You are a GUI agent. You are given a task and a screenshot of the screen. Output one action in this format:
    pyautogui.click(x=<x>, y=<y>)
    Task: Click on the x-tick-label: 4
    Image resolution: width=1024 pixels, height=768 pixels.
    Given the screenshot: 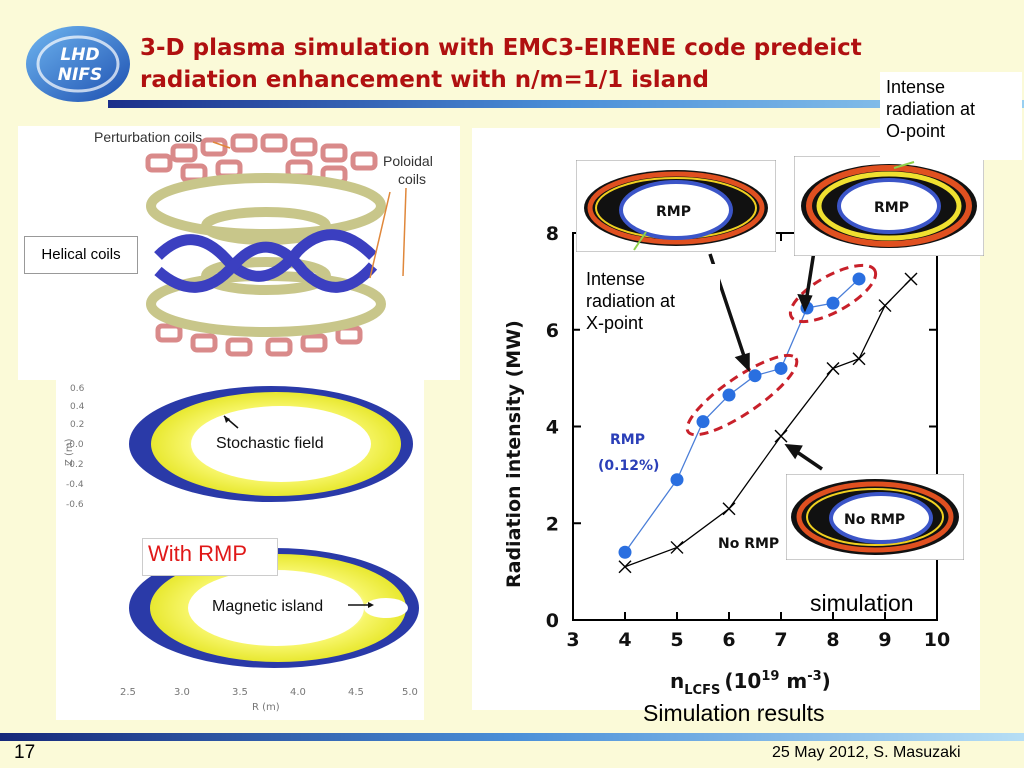 What is the action you would take?
    pyautogui.click(x=624, y=640)
    